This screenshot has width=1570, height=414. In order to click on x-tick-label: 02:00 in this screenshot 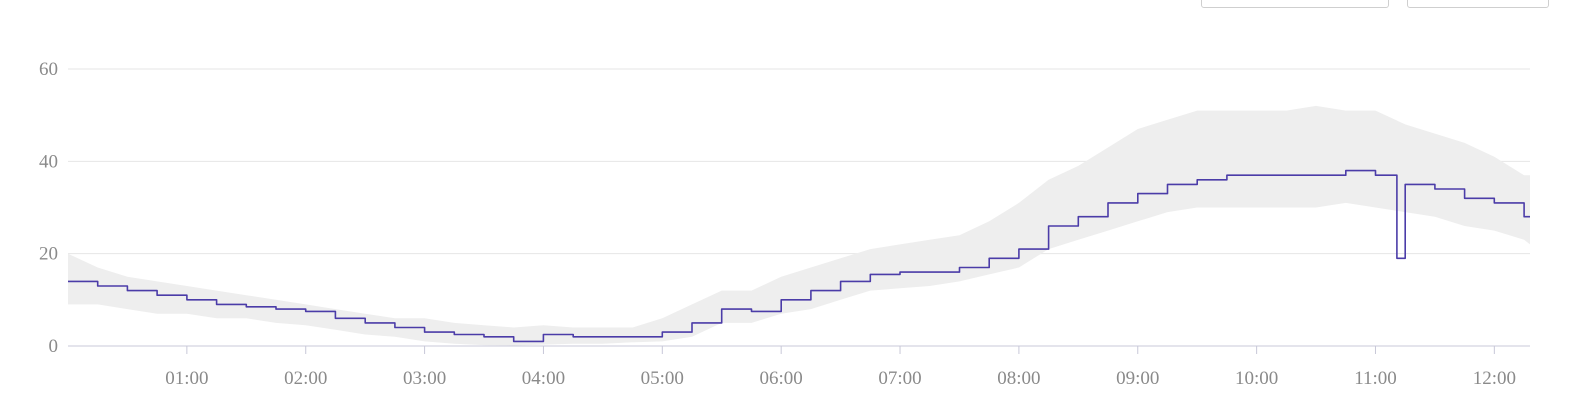, I will do `click(305, 378)`.